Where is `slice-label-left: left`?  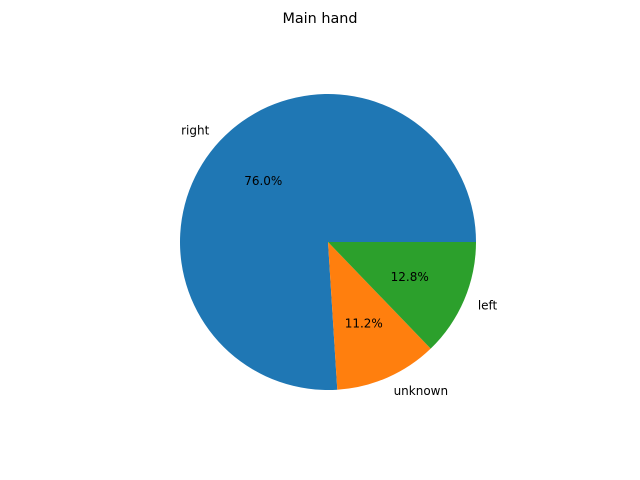
slice-label-left: left is located at coordinates (488, 306).